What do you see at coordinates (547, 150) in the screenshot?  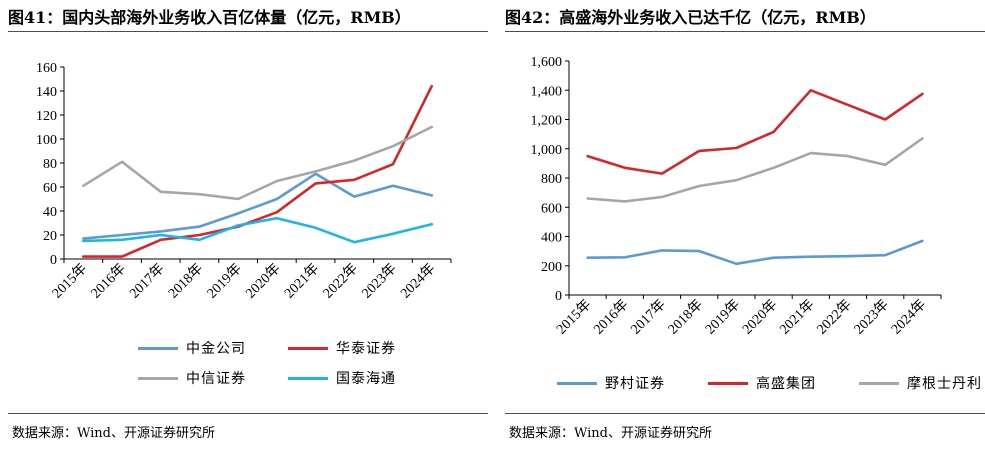 I see `y-tick-label: 1,000` at bounding box center [547, 150].